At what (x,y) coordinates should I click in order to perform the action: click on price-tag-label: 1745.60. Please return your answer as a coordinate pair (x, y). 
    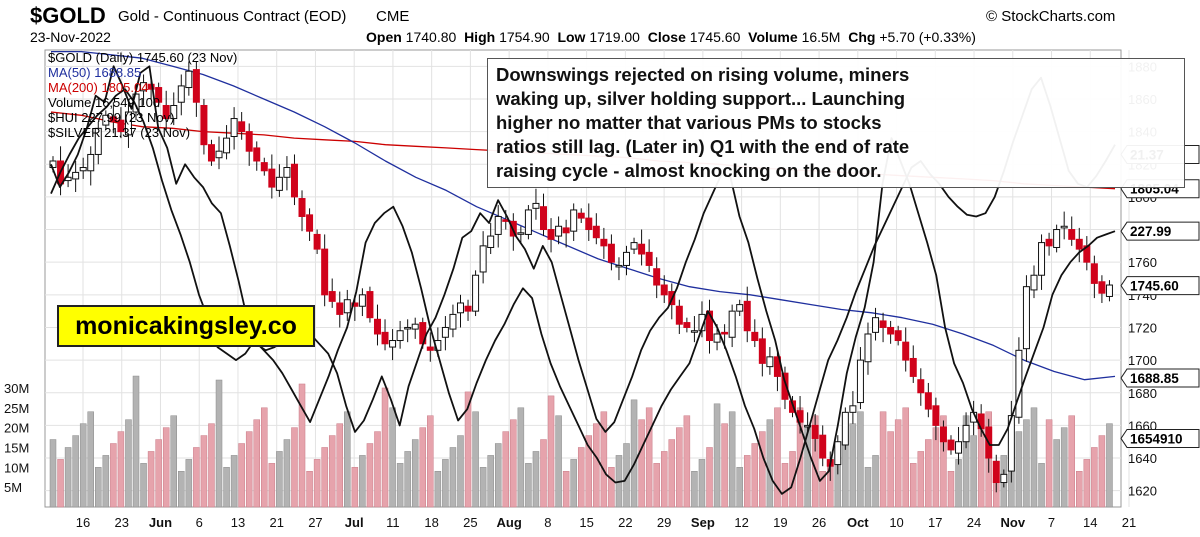
    Looking at the image, I should click on (1154, 286).